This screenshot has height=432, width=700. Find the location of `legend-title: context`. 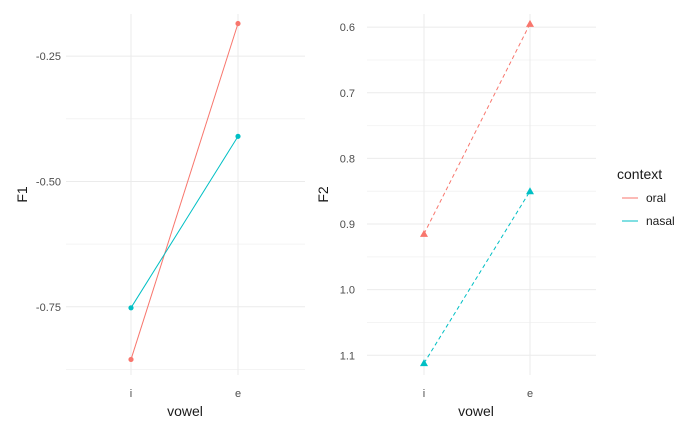

legend-title: context is located at coordinates (639, 174).